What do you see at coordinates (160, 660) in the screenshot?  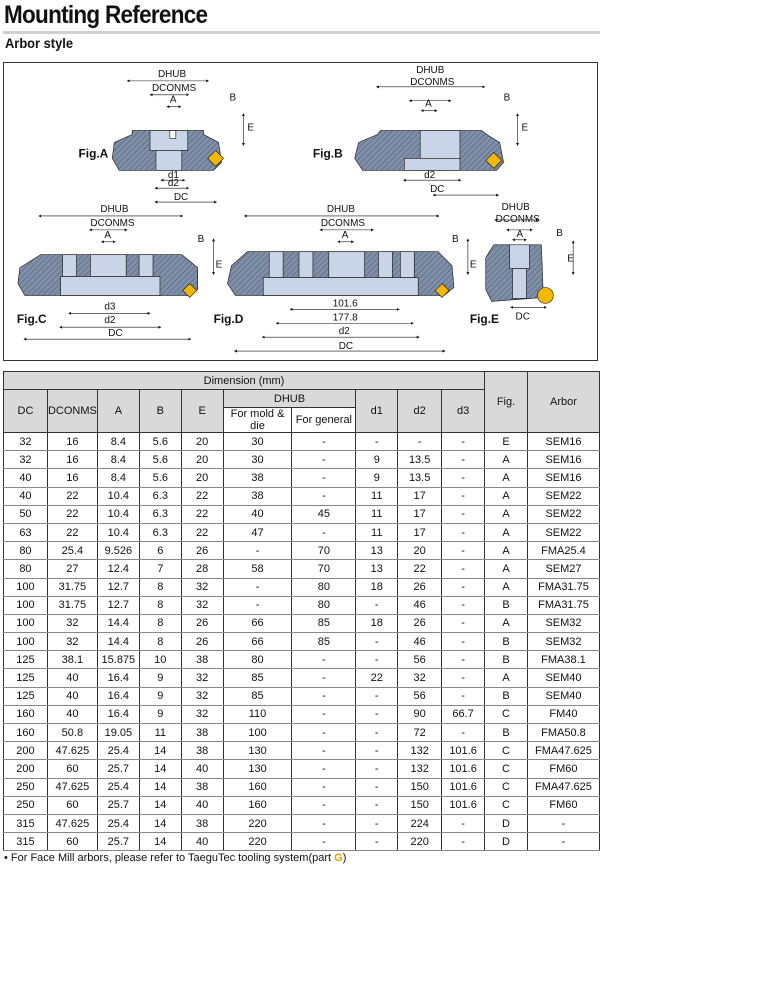 I see `table-cell: 10` at bounding box center [160, 660].